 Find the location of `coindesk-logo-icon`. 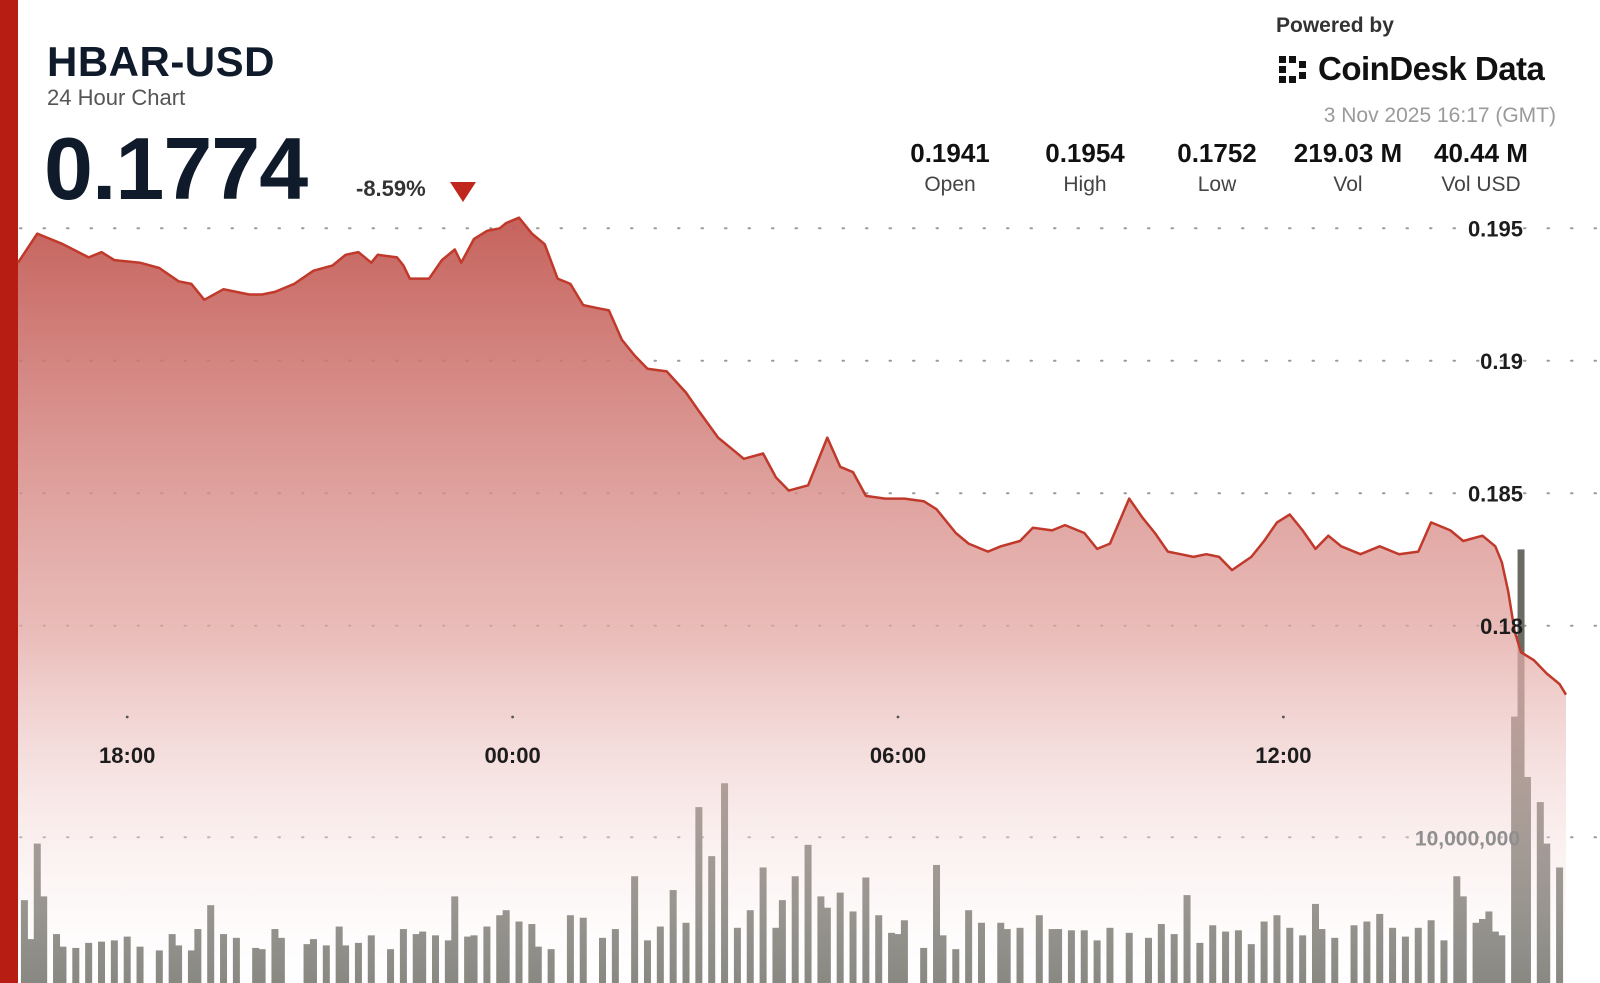

coindesk-logo-icon is located at coordinates (1292, 69).